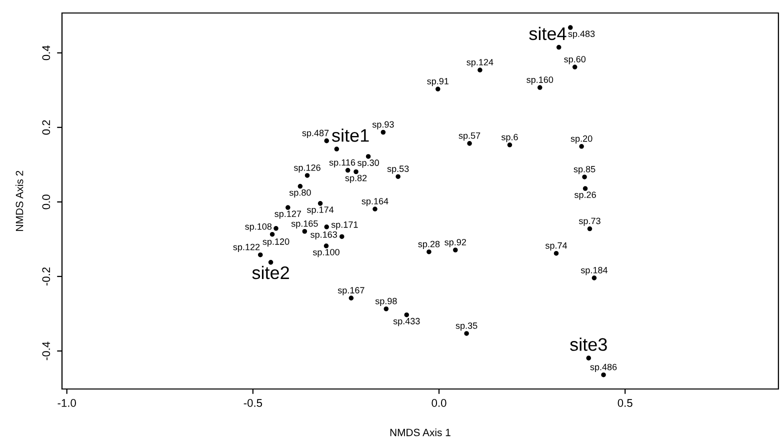 This screenshot has width=780, height=438. I want to click on data-label: sp.184, so click(594, 271).